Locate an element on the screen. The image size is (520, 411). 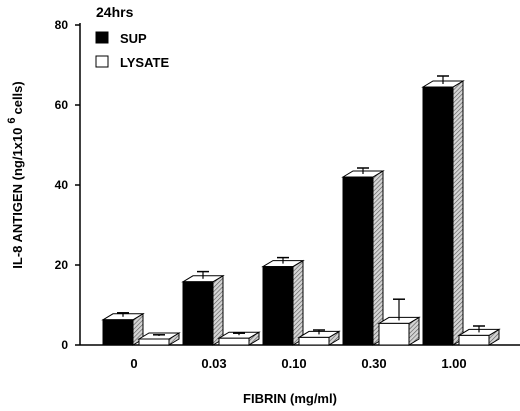
y-tick-label: 80 is located at coordinates (62, 25).